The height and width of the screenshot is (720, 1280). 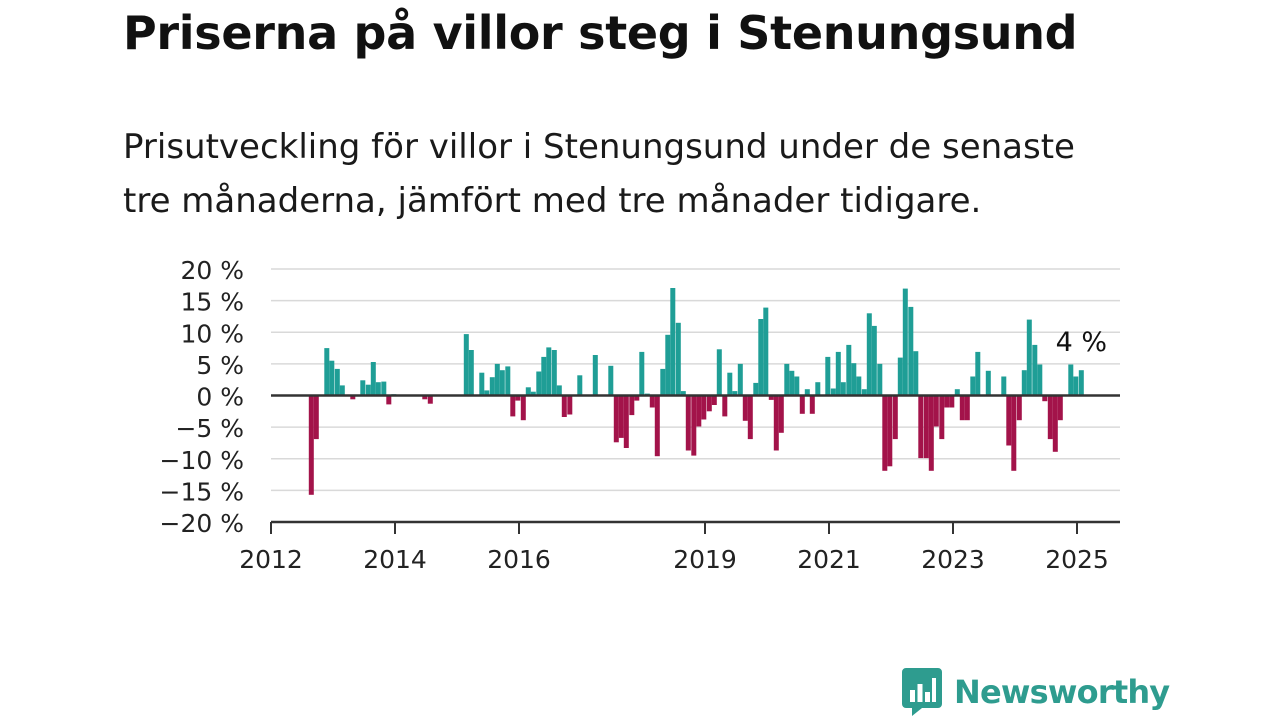 What do you see at coordinates (829, 559) in the screenshot?
I see `x-tick-label: 2021` at bounding box center [829, 559].